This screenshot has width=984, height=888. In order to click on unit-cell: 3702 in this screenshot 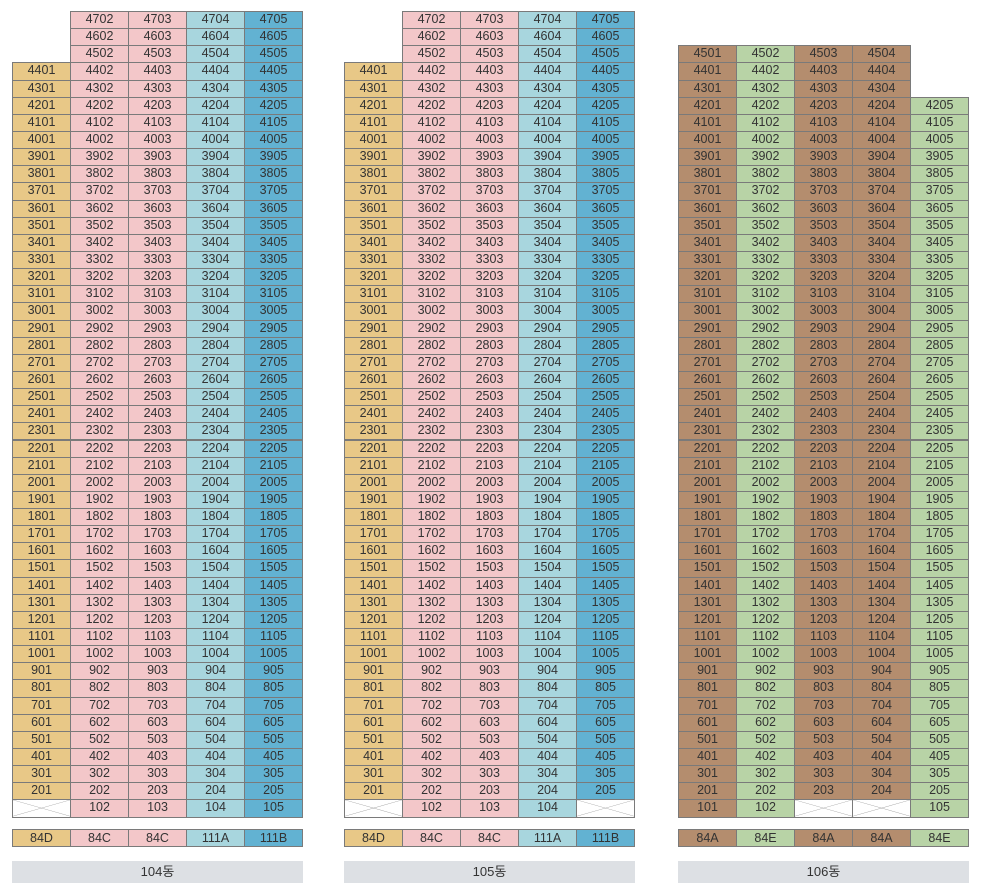, I will do `click(765, 191)`.